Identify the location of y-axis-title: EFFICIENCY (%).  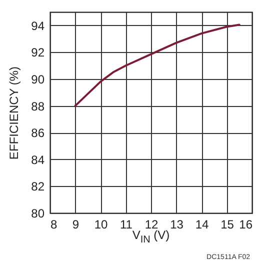
(14, 113).